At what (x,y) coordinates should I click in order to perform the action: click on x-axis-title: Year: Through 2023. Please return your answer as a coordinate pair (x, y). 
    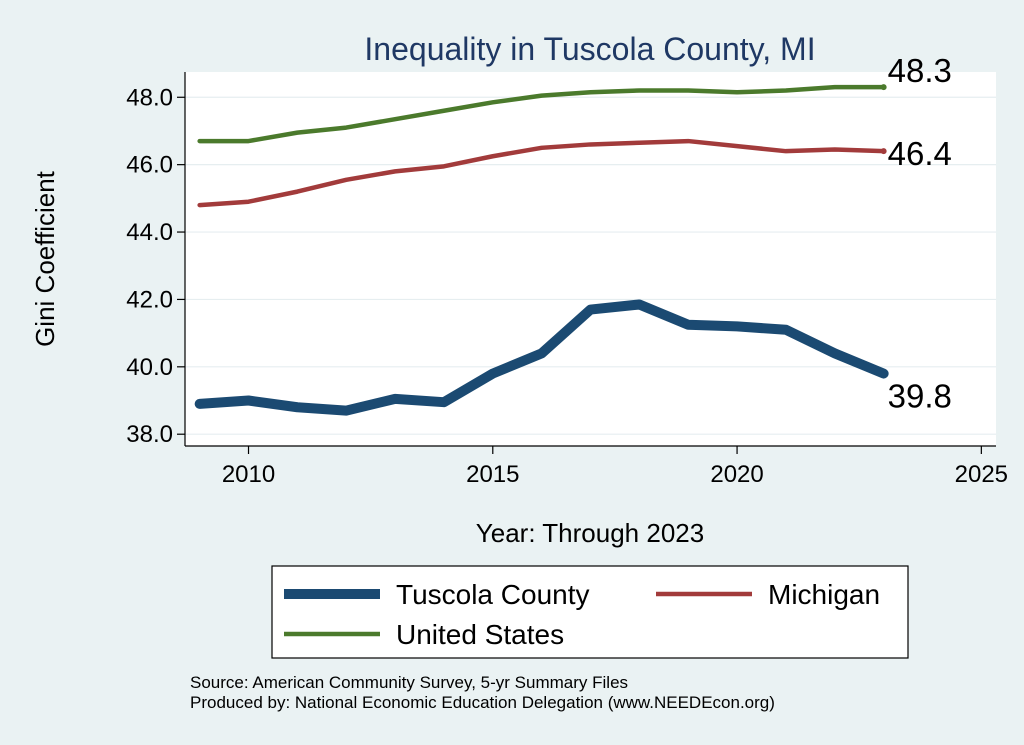
    Looking at the image, I should click on (590, 533).